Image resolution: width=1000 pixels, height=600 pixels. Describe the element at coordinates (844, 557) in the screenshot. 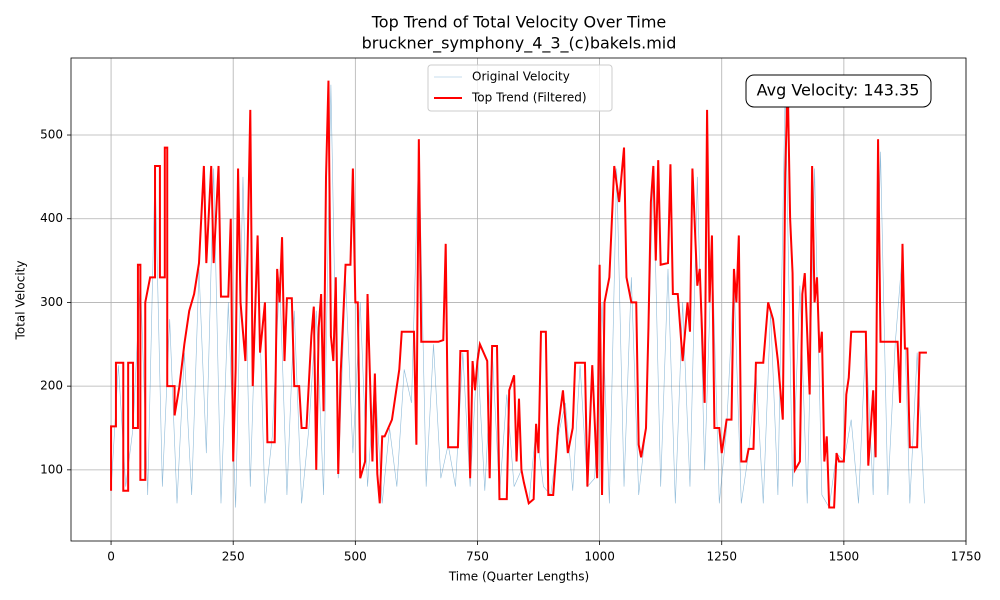

I see `x-tick-label: 1500` at that location.